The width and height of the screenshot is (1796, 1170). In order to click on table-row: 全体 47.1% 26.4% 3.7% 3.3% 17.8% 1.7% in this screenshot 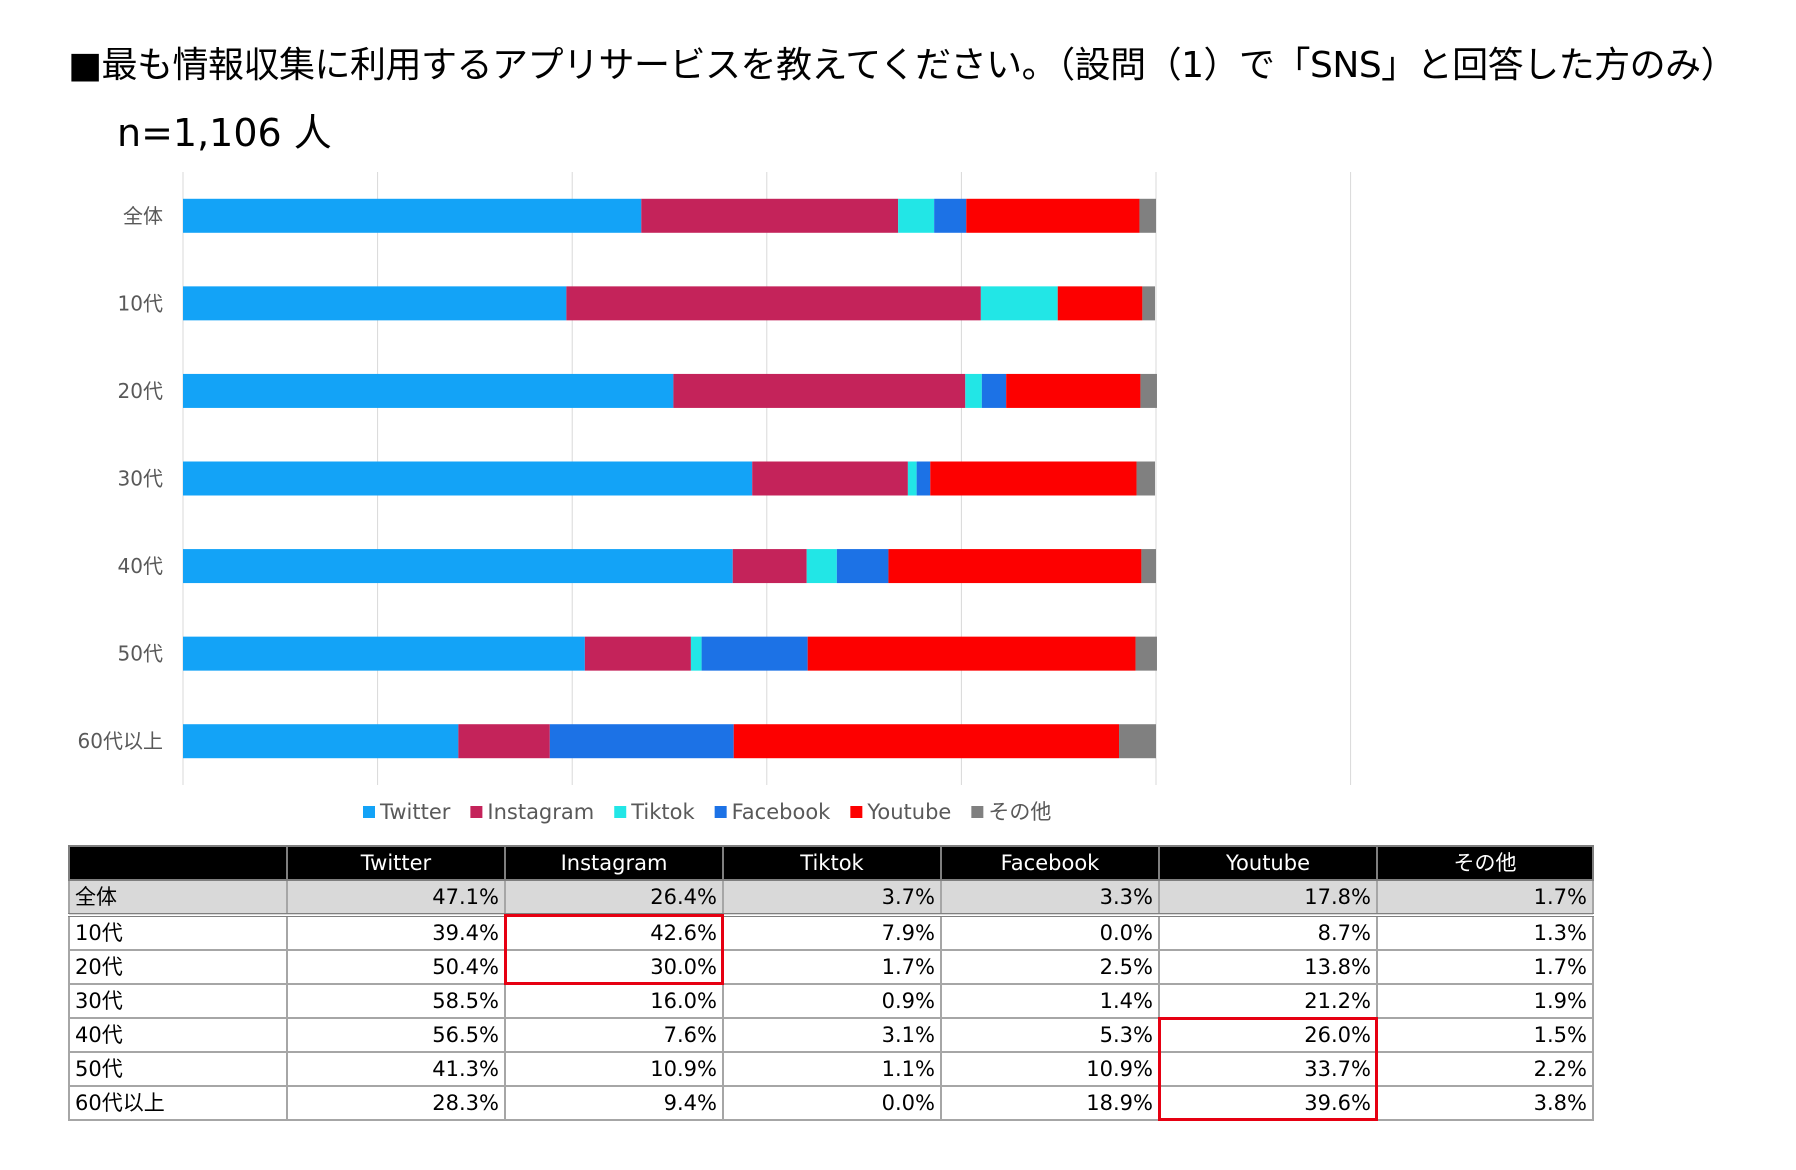, I will do `click(831, 898)`.